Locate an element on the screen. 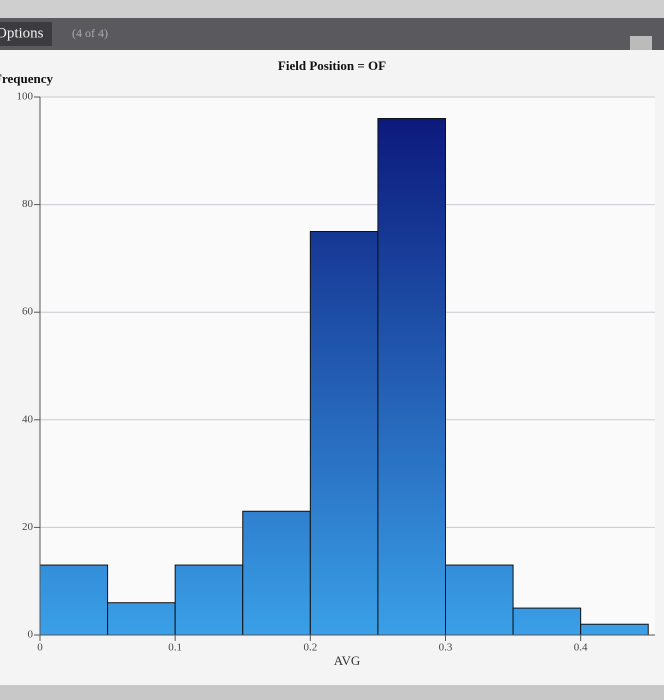 Image resolution: width=664 pixels, height=700 pixels. options-tab is located at coordinates (26, 34).